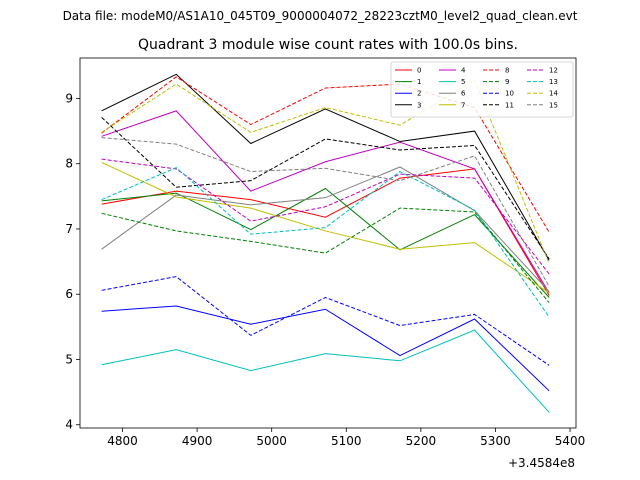 This screenshot has width=640, height=480. I want to click on x-tick-label: 5000, so click(271, 441).